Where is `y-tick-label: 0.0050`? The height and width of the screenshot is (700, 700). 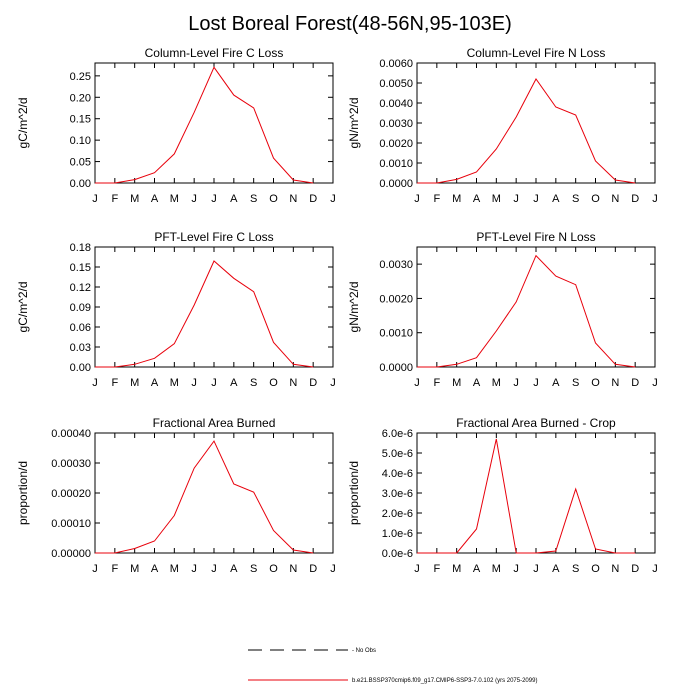
y-tick-label: 0.0050 is located at coordinates (396, 84).